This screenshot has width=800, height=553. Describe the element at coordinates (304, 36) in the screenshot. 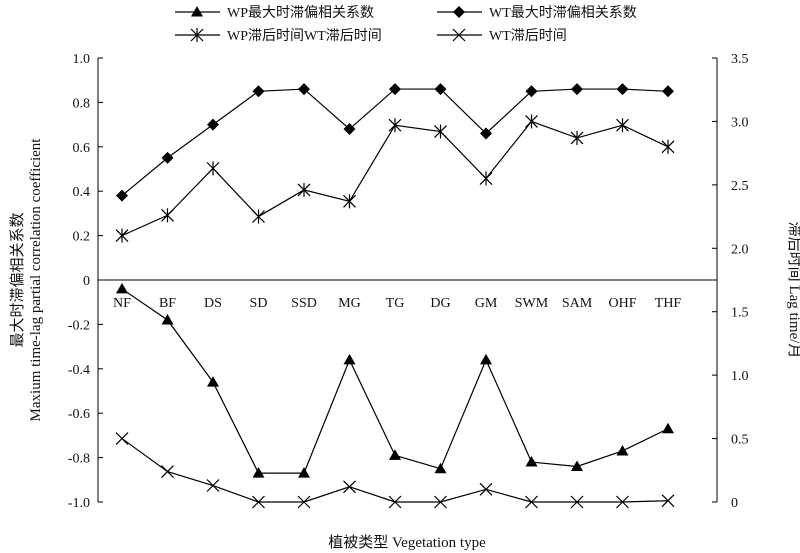

I see `legend-label: WP滞后时间WT滞后时间` at that location.